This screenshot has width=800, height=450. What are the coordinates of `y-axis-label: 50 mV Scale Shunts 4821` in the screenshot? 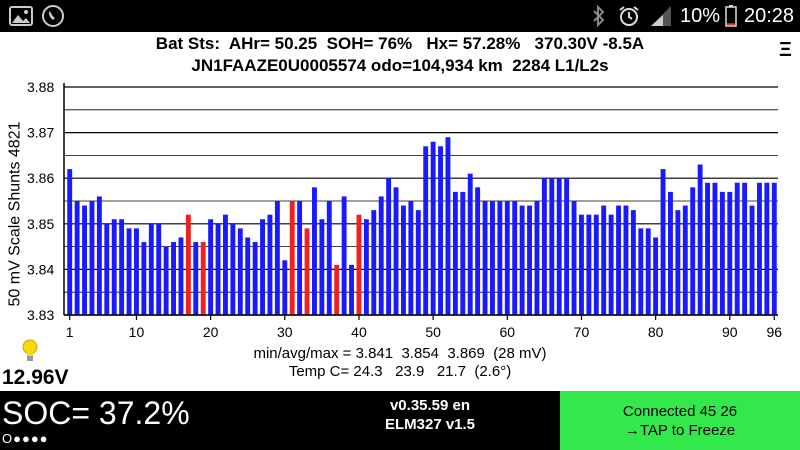 It's located at (15, 214).